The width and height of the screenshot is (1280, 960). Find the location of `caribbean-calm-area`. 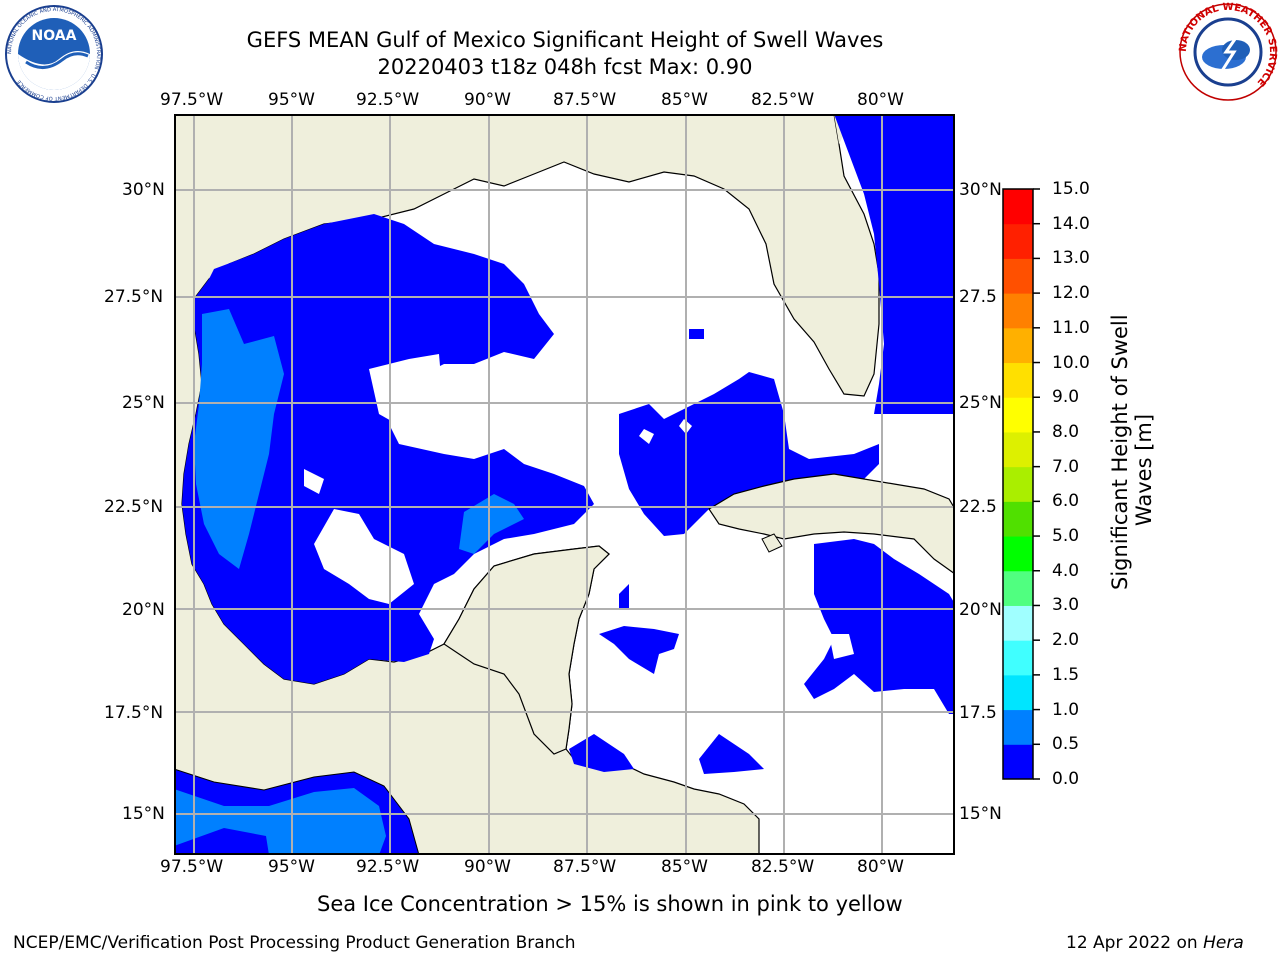

caribbean-calm-area is located at coordinates (841, 646).